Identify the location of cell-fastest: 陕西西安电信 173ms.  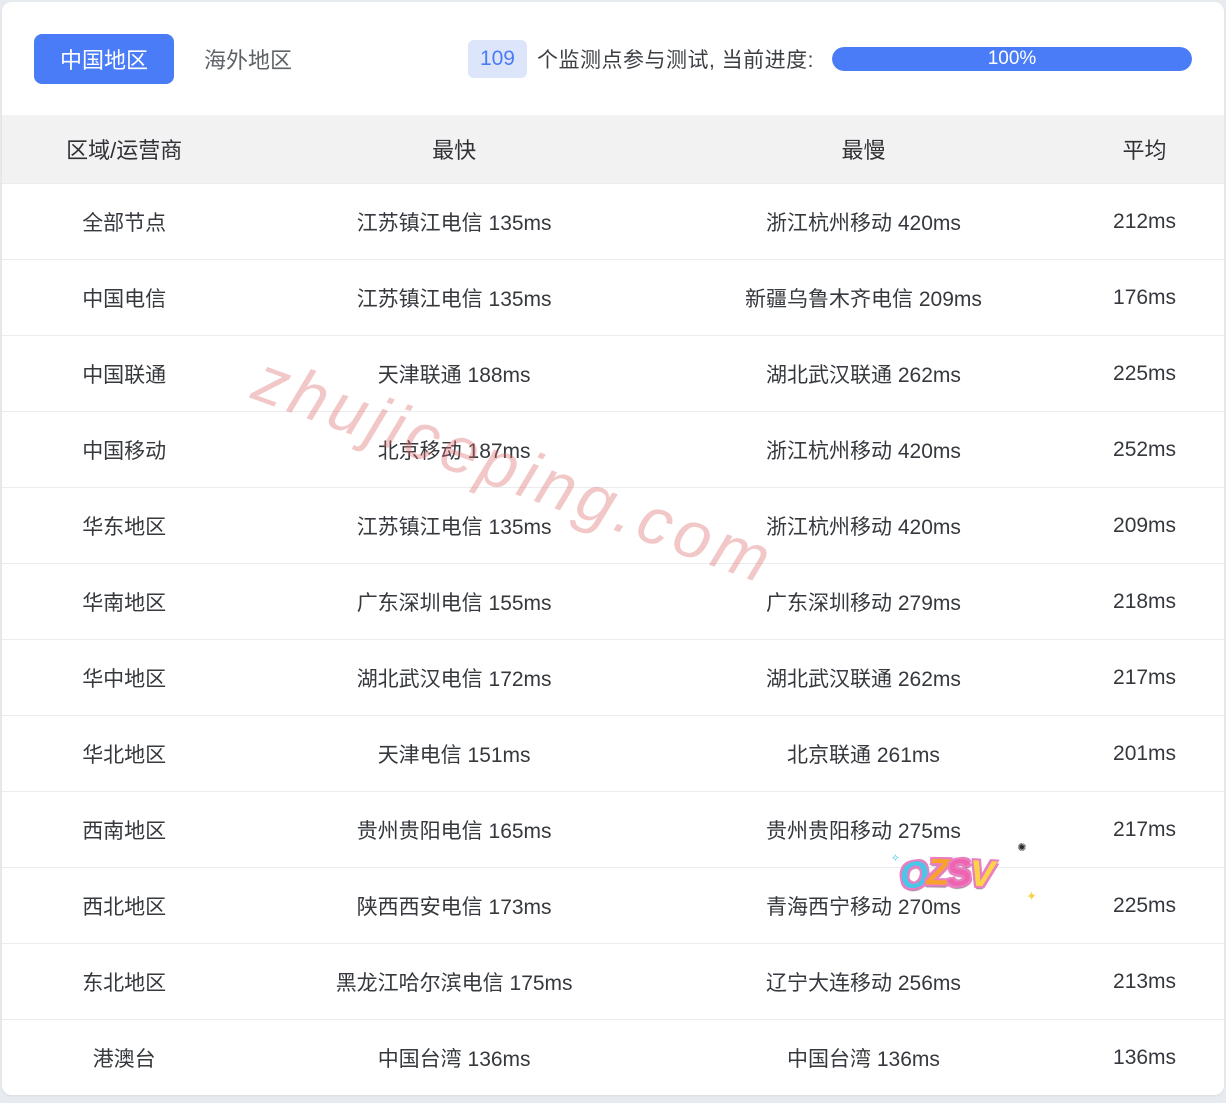
(454, 907).